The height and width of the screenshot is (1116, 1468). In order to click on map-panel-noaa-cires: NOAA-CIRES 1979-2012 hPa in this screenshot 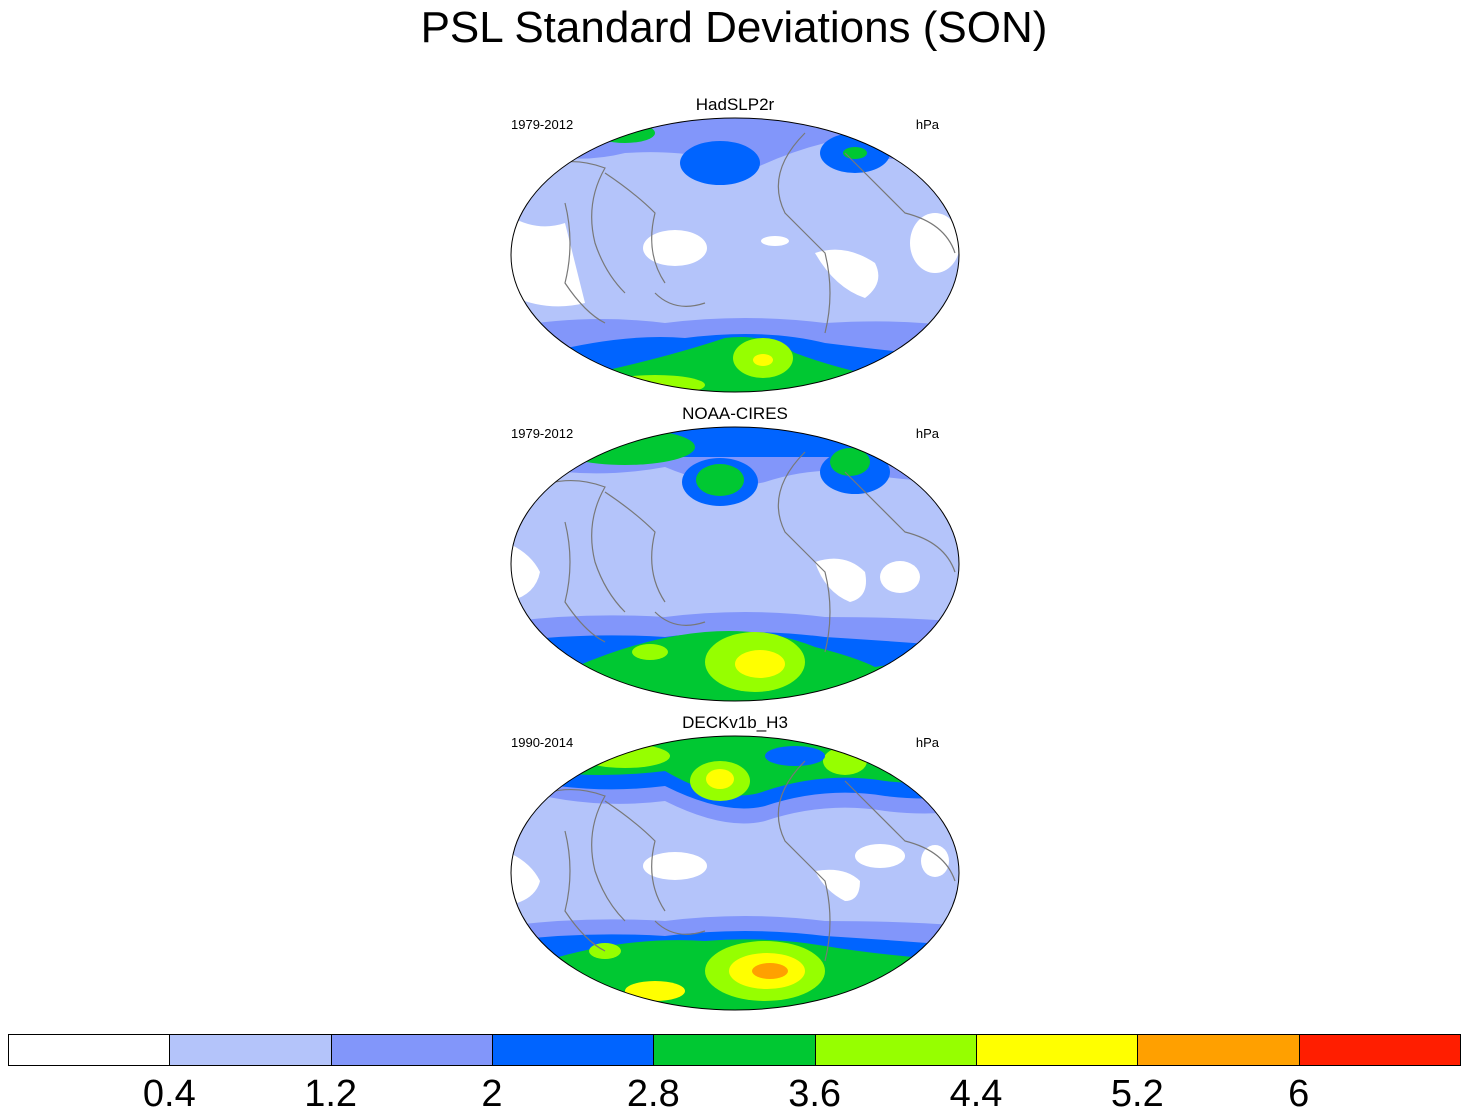, I will do `click(735, 554)`.